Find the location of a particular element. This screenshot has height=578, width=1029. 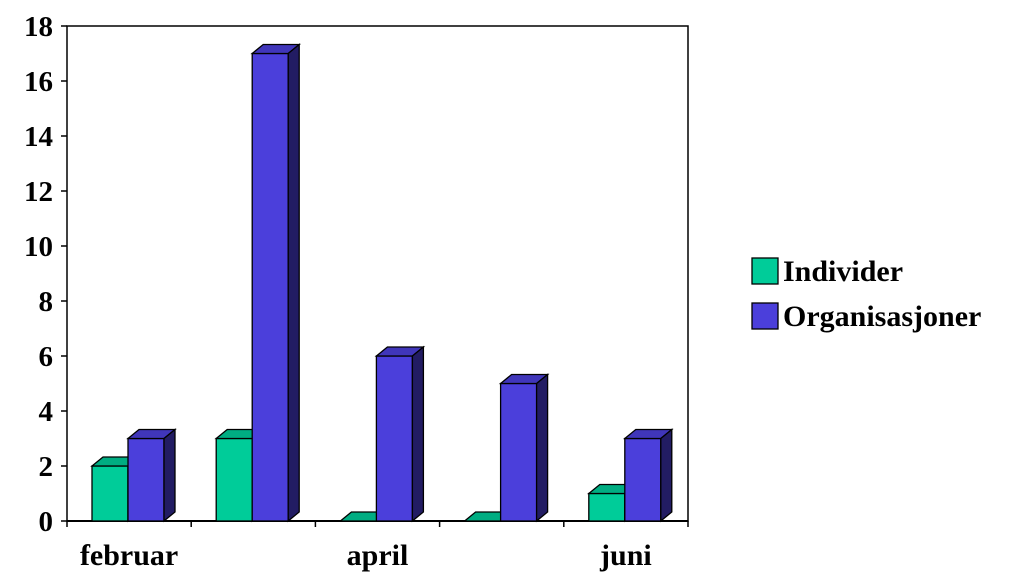

y-tick-label: 12 is located at coordinates (38, 192).